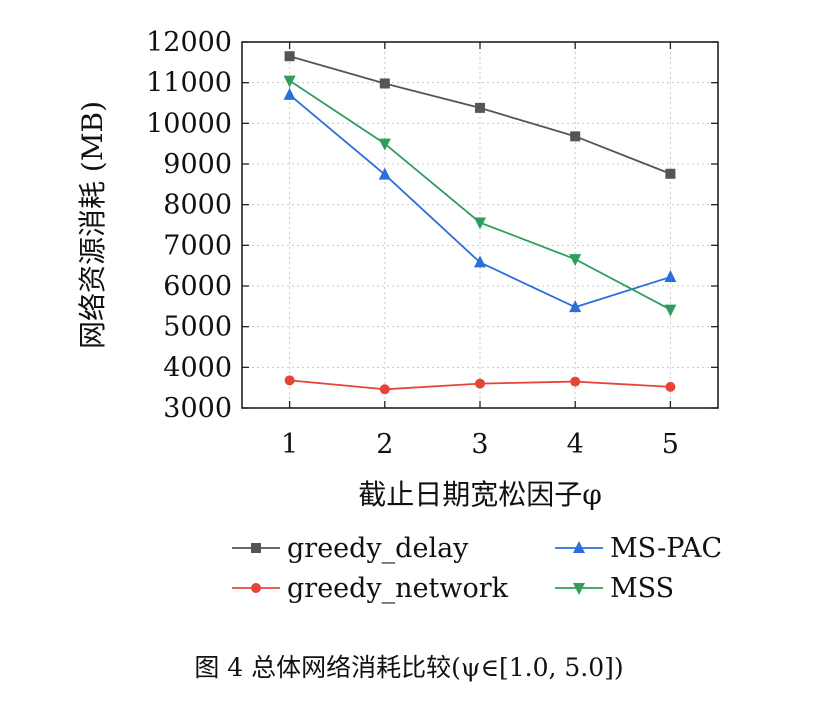 The height and width of the screenshot is (720, 818). What do you see at coordinates (378, 548) in the screenshot?
I see `legend-label: greedy_delay` at bounding box center [378, 548].